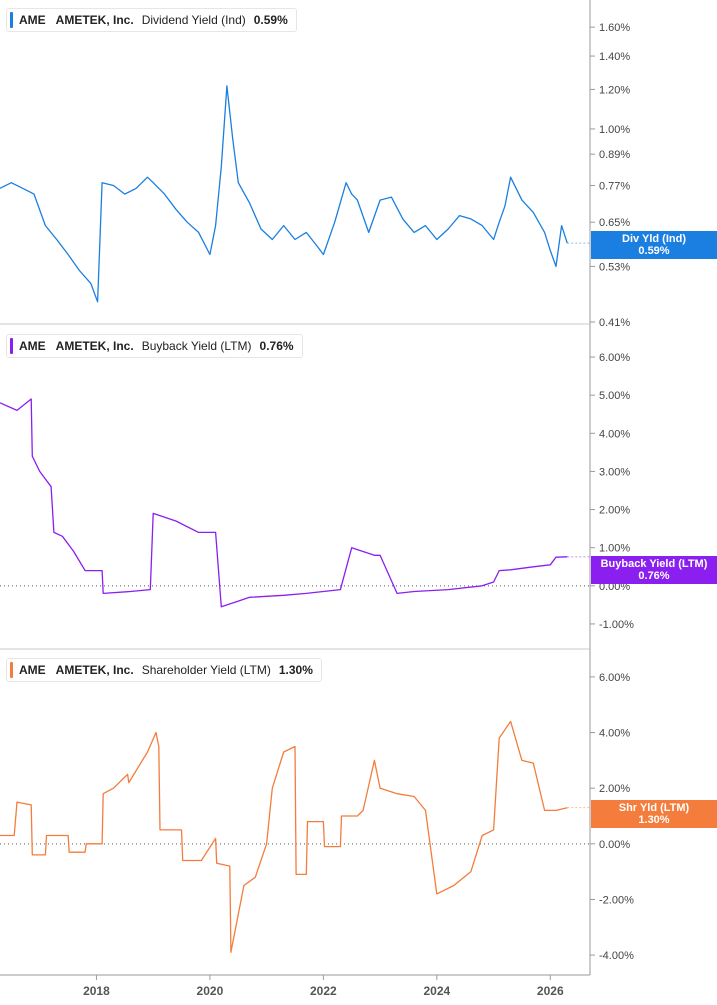 This screenshot has height=1005, width=717. What do you see at coordinates (654, 564) in the screenshot?
I see `tag-label: Buyback Yield (LTM)` at bounding box center [654, 564].